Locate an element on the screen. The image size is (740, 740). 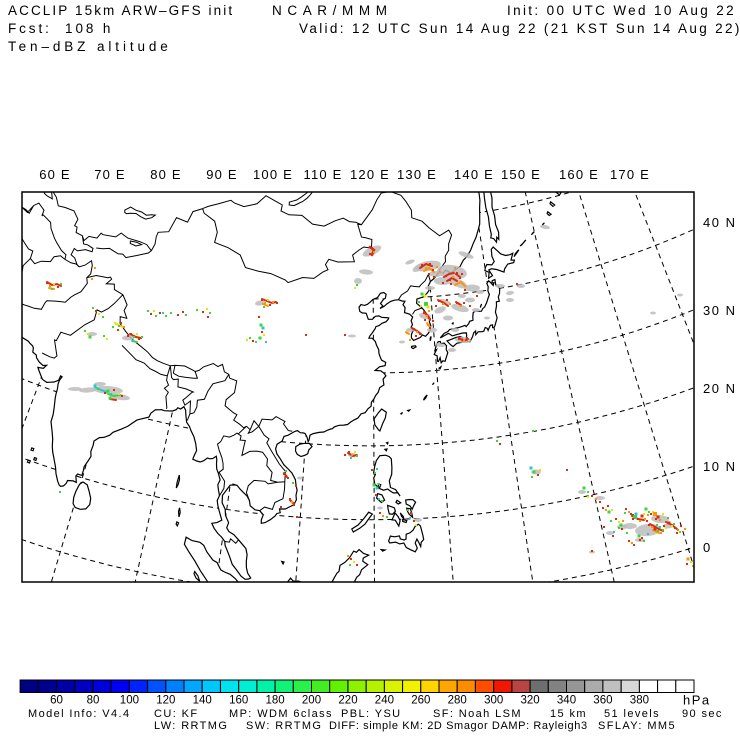
svg-text: 340 is located at coordinates (566, 701).